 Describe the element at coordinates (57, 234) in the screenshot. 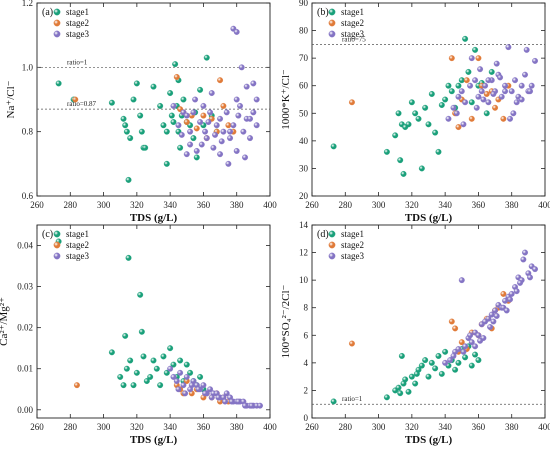

I see `panel-c-legend-marker-stage1` at that location.